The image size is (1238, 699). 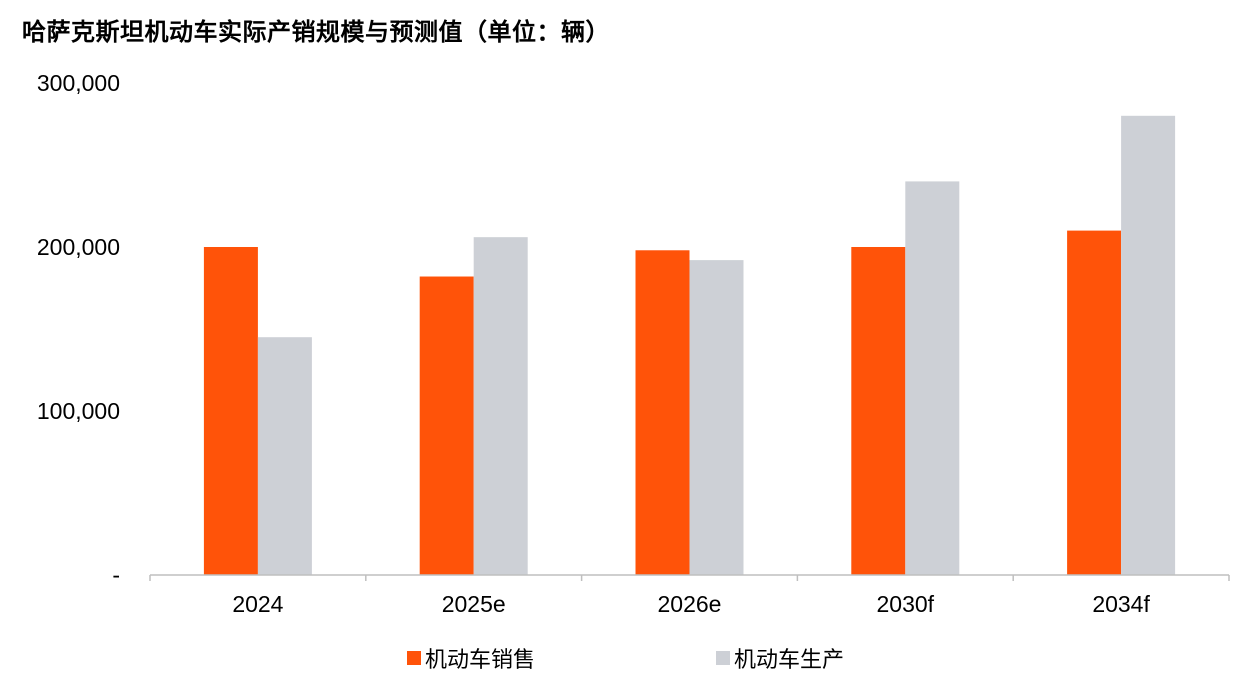 I want to click on bar-sales-2030f, so click(x=878, y=411).